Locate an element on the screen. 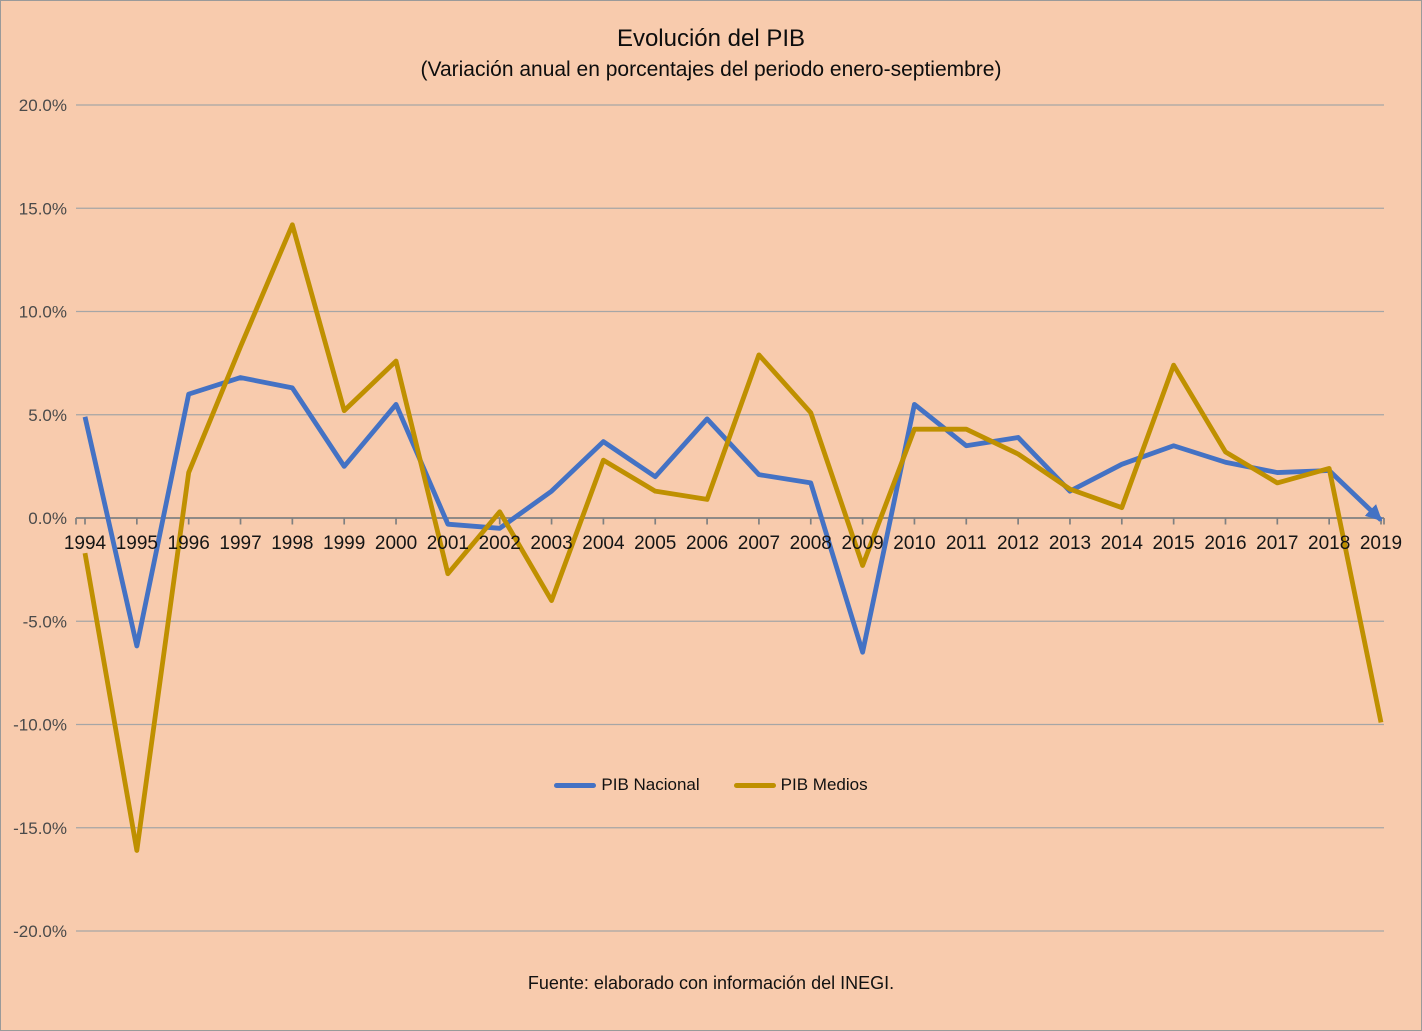 This screenshot has width=1422, height=1031. x-tick-label: 2003 is located at coordinates (551, 543).